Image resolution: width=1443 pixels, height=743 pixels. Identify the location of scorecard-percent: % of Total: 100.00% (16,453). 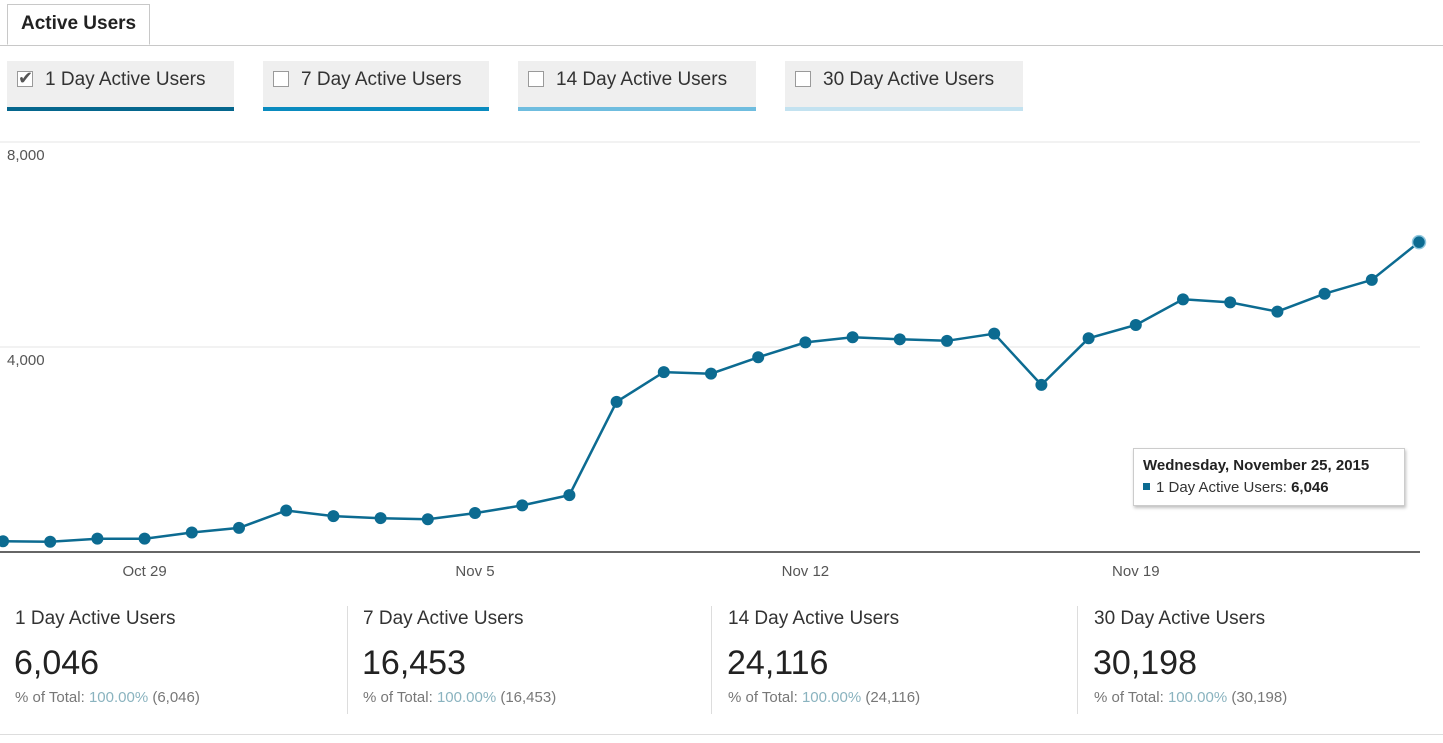
(459, 697).